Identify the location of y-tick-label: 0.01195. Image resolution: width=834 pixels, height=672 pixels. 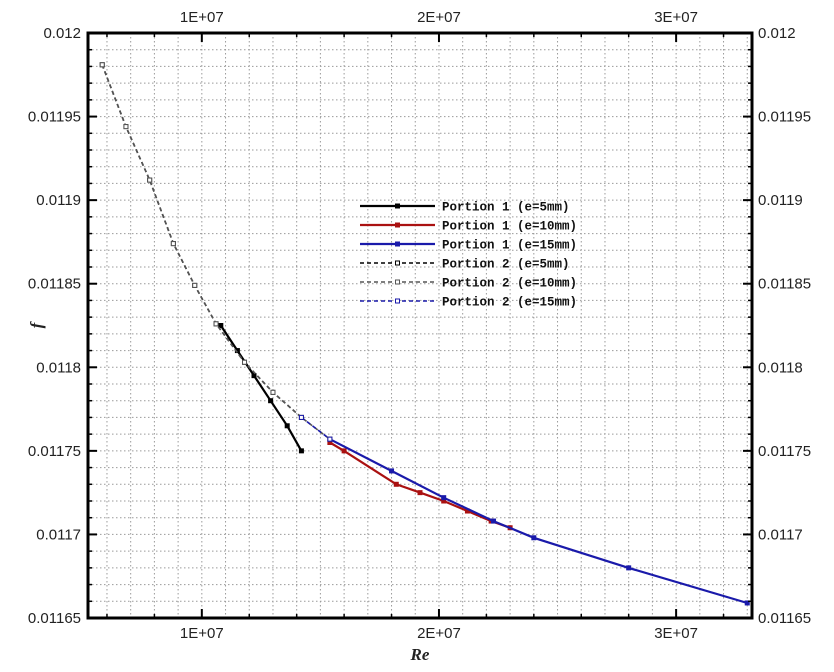
(54, 117).